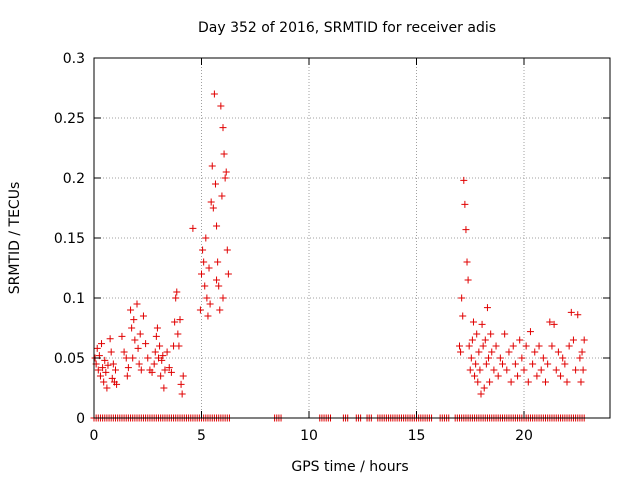 This screenshot has width=640, height=484. I want to click on x-tick-label: 10, so click(309, 436).